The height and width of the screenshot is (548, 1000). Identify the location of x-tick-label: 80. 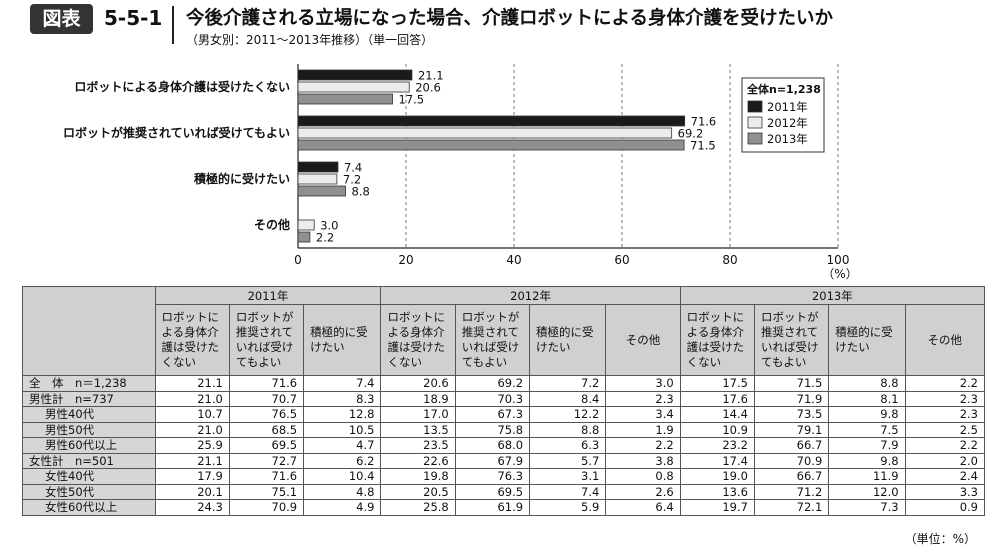
(729, 260).